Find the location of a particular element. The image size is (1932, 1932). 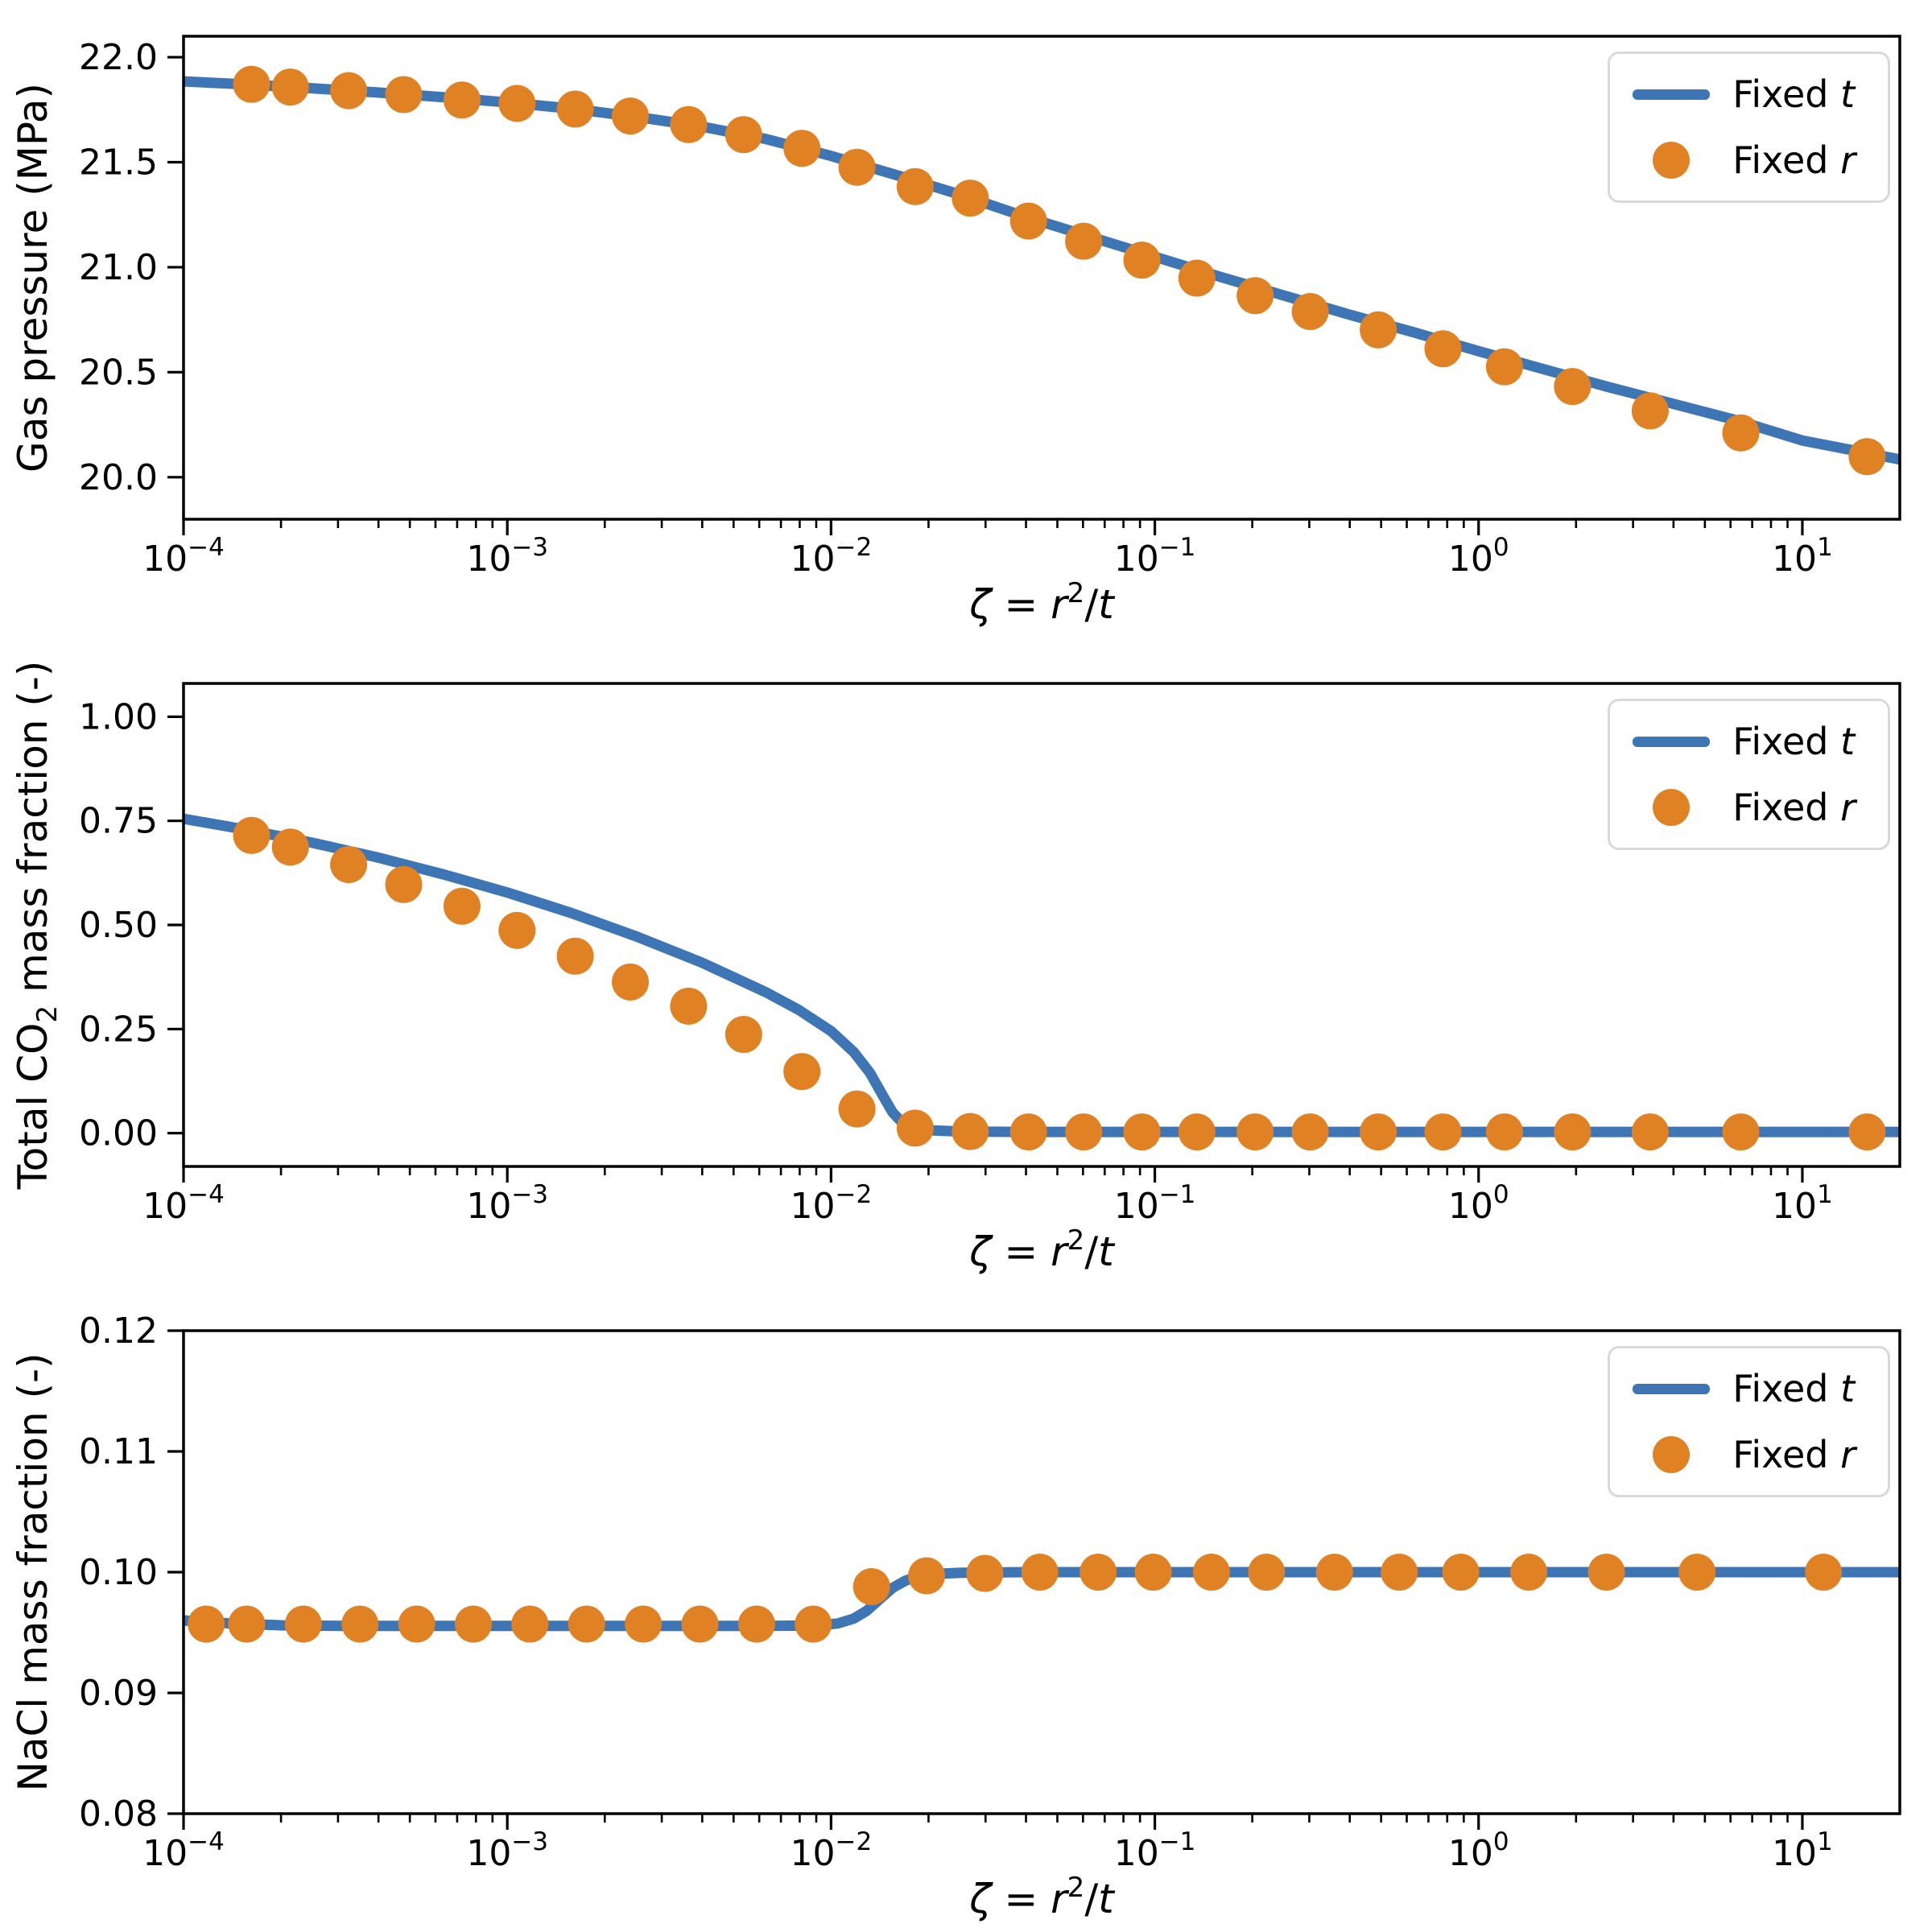

y-axis-label: Total CO2​ mass fraction (-) is located at coordinates (37, 926).